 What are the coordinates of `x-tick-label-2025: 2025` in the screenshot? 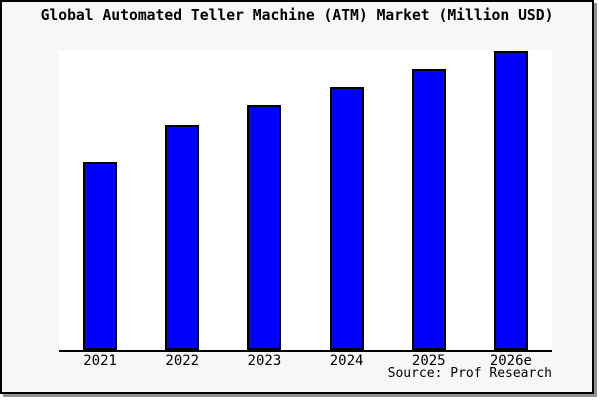 It's located at (428, 361).